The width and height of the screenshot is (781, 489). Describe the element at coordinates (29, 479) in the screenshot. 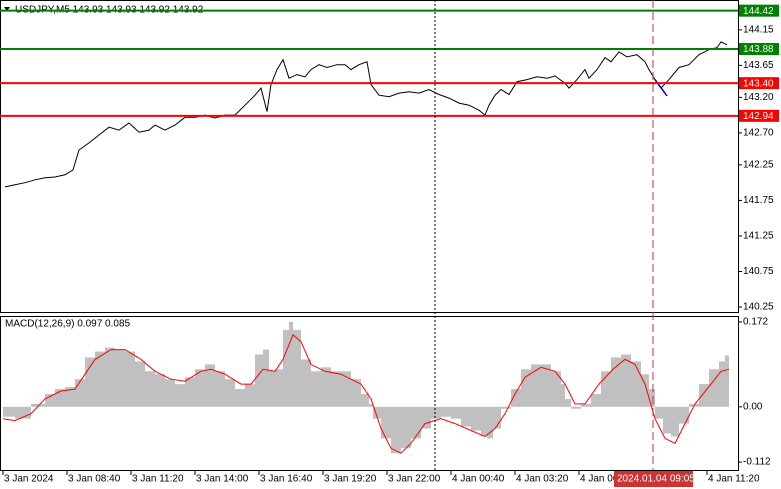

I see `x-tick-label: 3 Jan 2024` at that location.